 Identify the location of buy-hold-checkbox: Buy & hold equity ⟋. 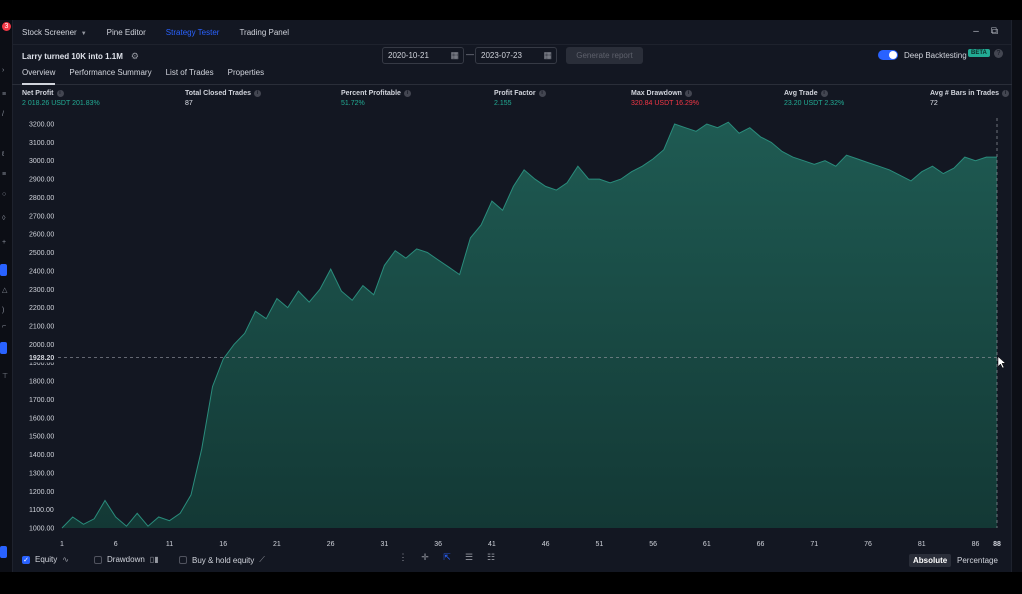
(222, 560).